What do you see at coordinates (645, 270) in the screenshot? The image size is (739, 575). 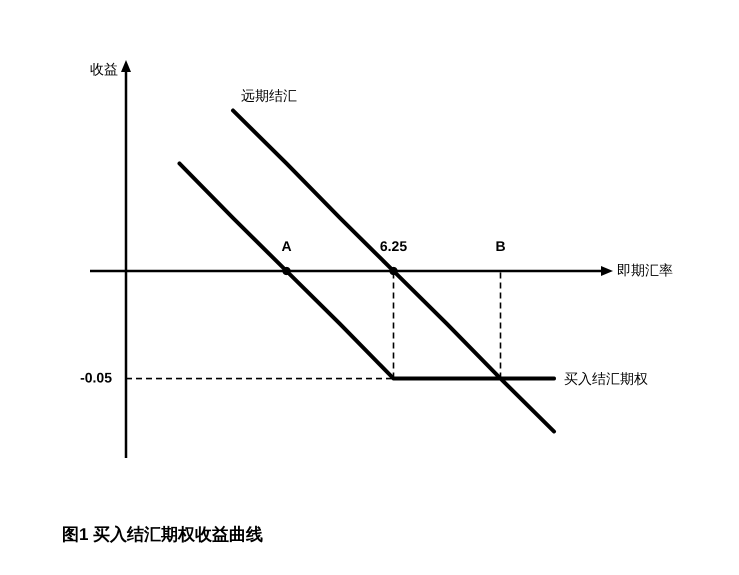 I see `x-axis-title: 即期汇率` at bounding box center [645, 270].